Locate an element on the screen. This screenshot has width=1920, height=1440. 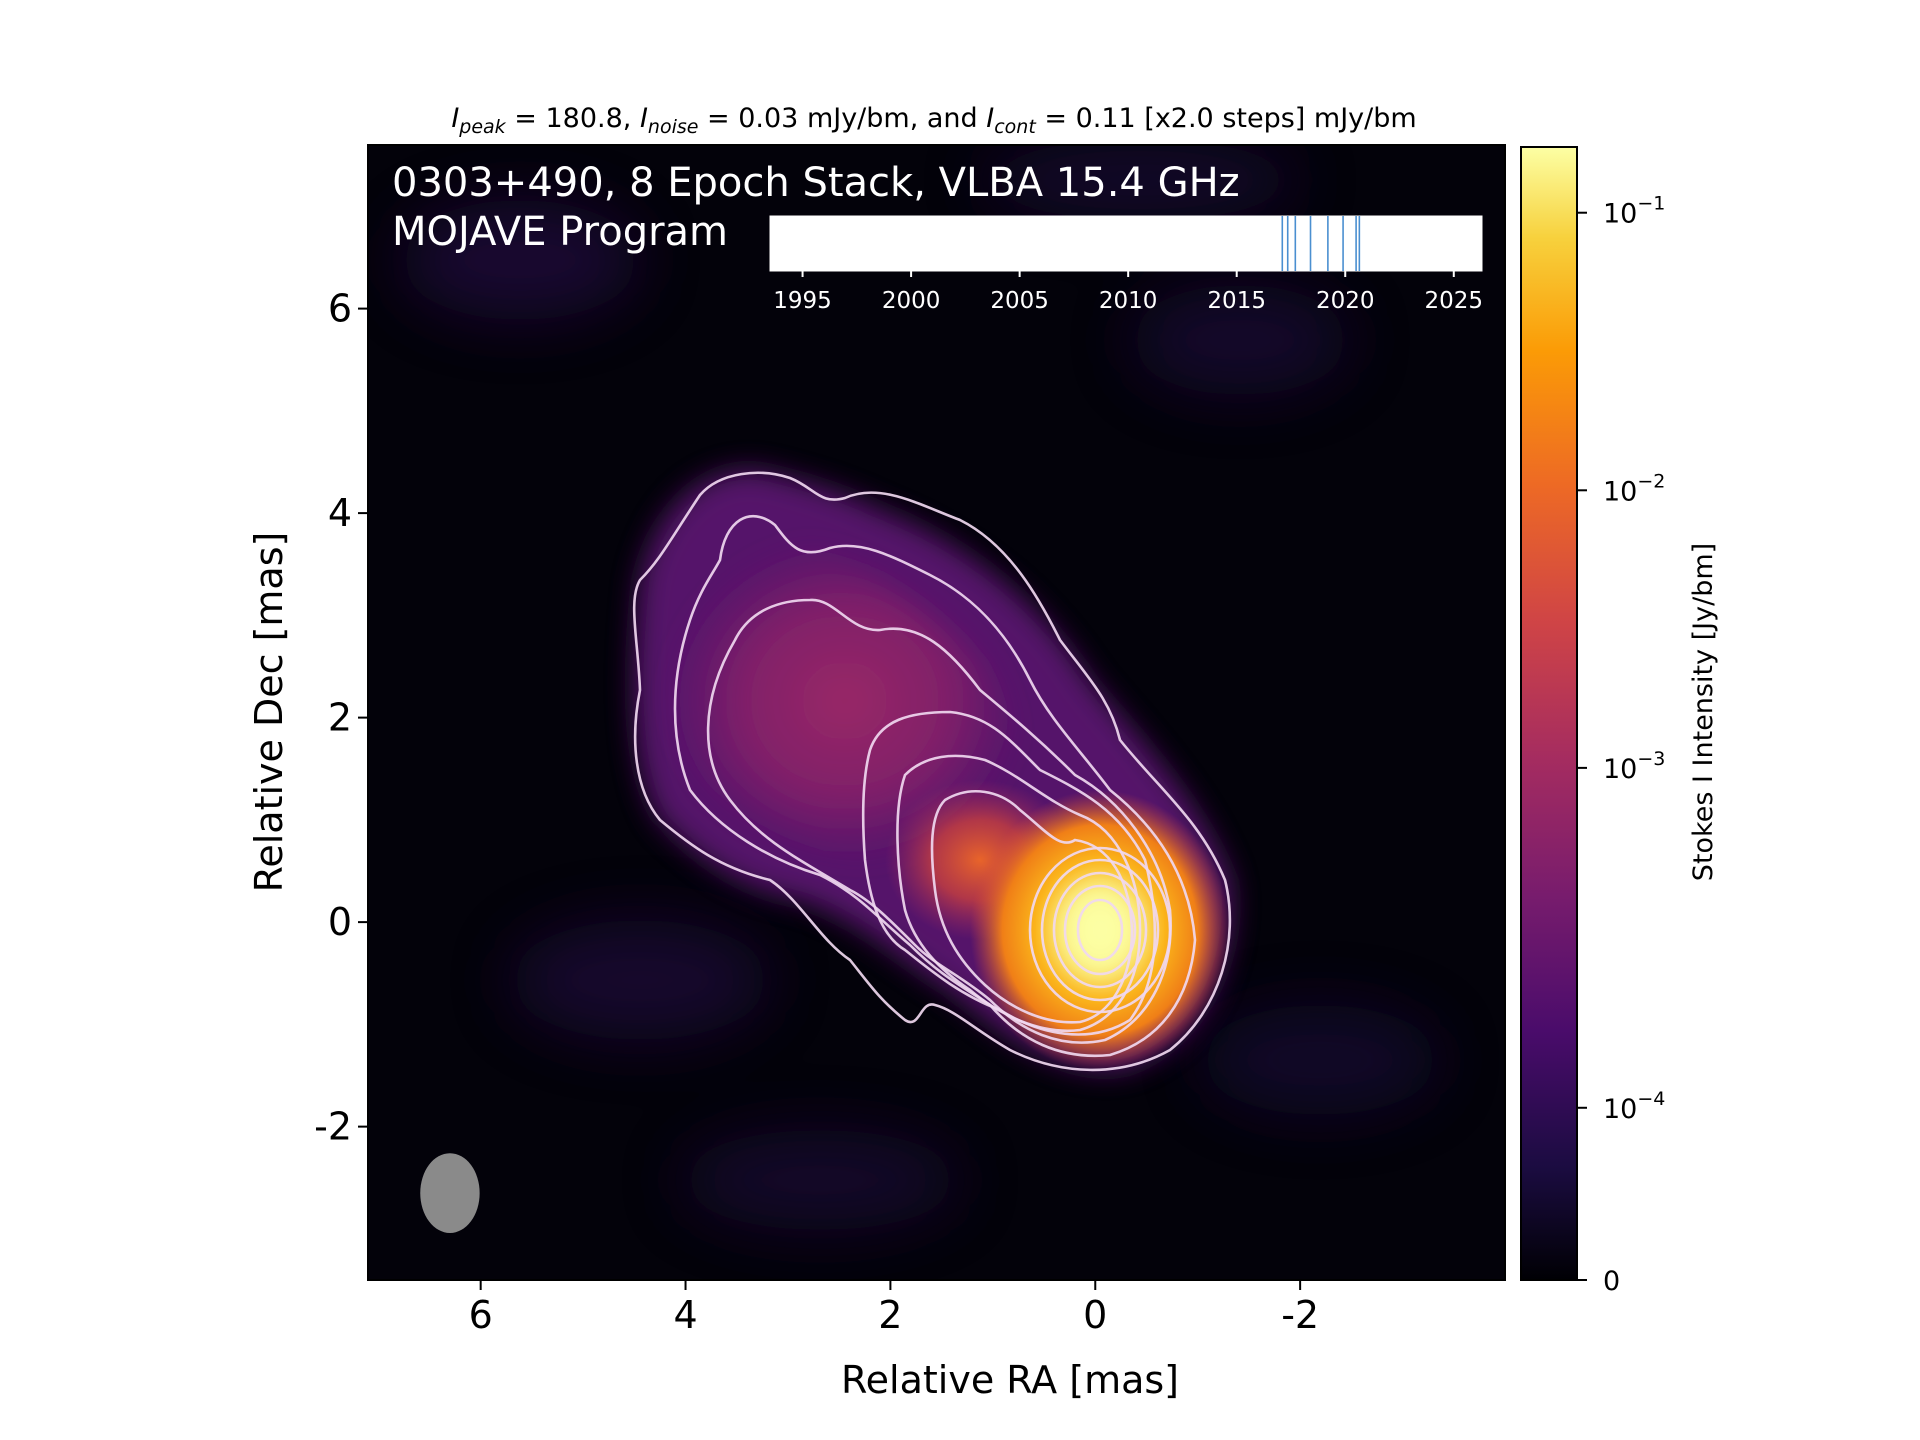
x-axis: 6 4 2 0 -2 is located at coordinates (894, 1308).